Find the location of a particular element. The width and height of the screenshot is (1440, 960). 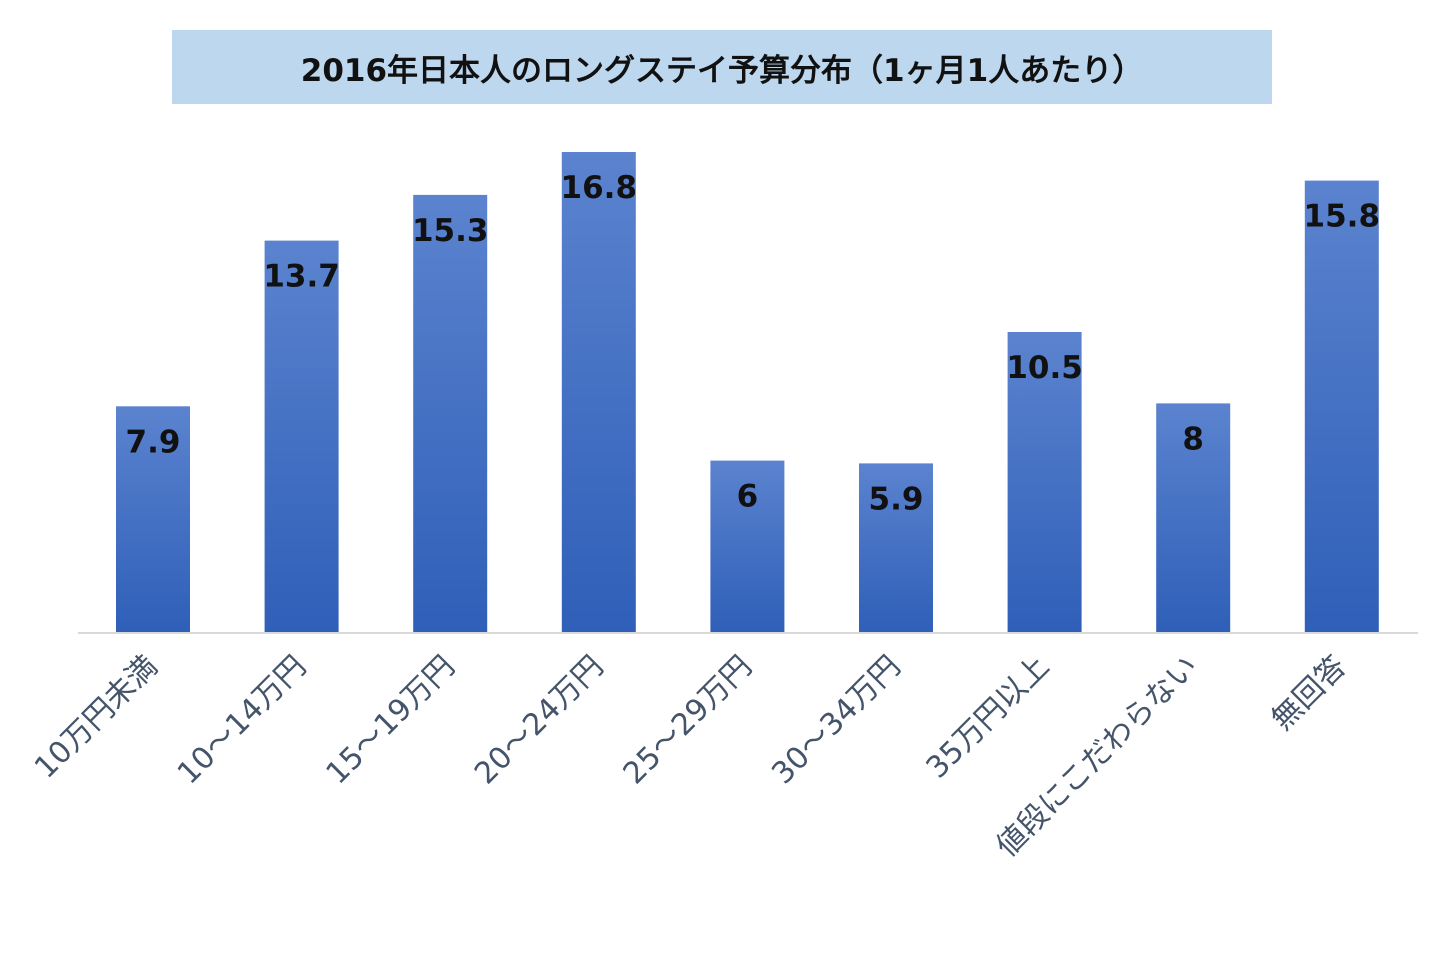

bar-value-label-7: 8 is located at coordinates (1193, 439).